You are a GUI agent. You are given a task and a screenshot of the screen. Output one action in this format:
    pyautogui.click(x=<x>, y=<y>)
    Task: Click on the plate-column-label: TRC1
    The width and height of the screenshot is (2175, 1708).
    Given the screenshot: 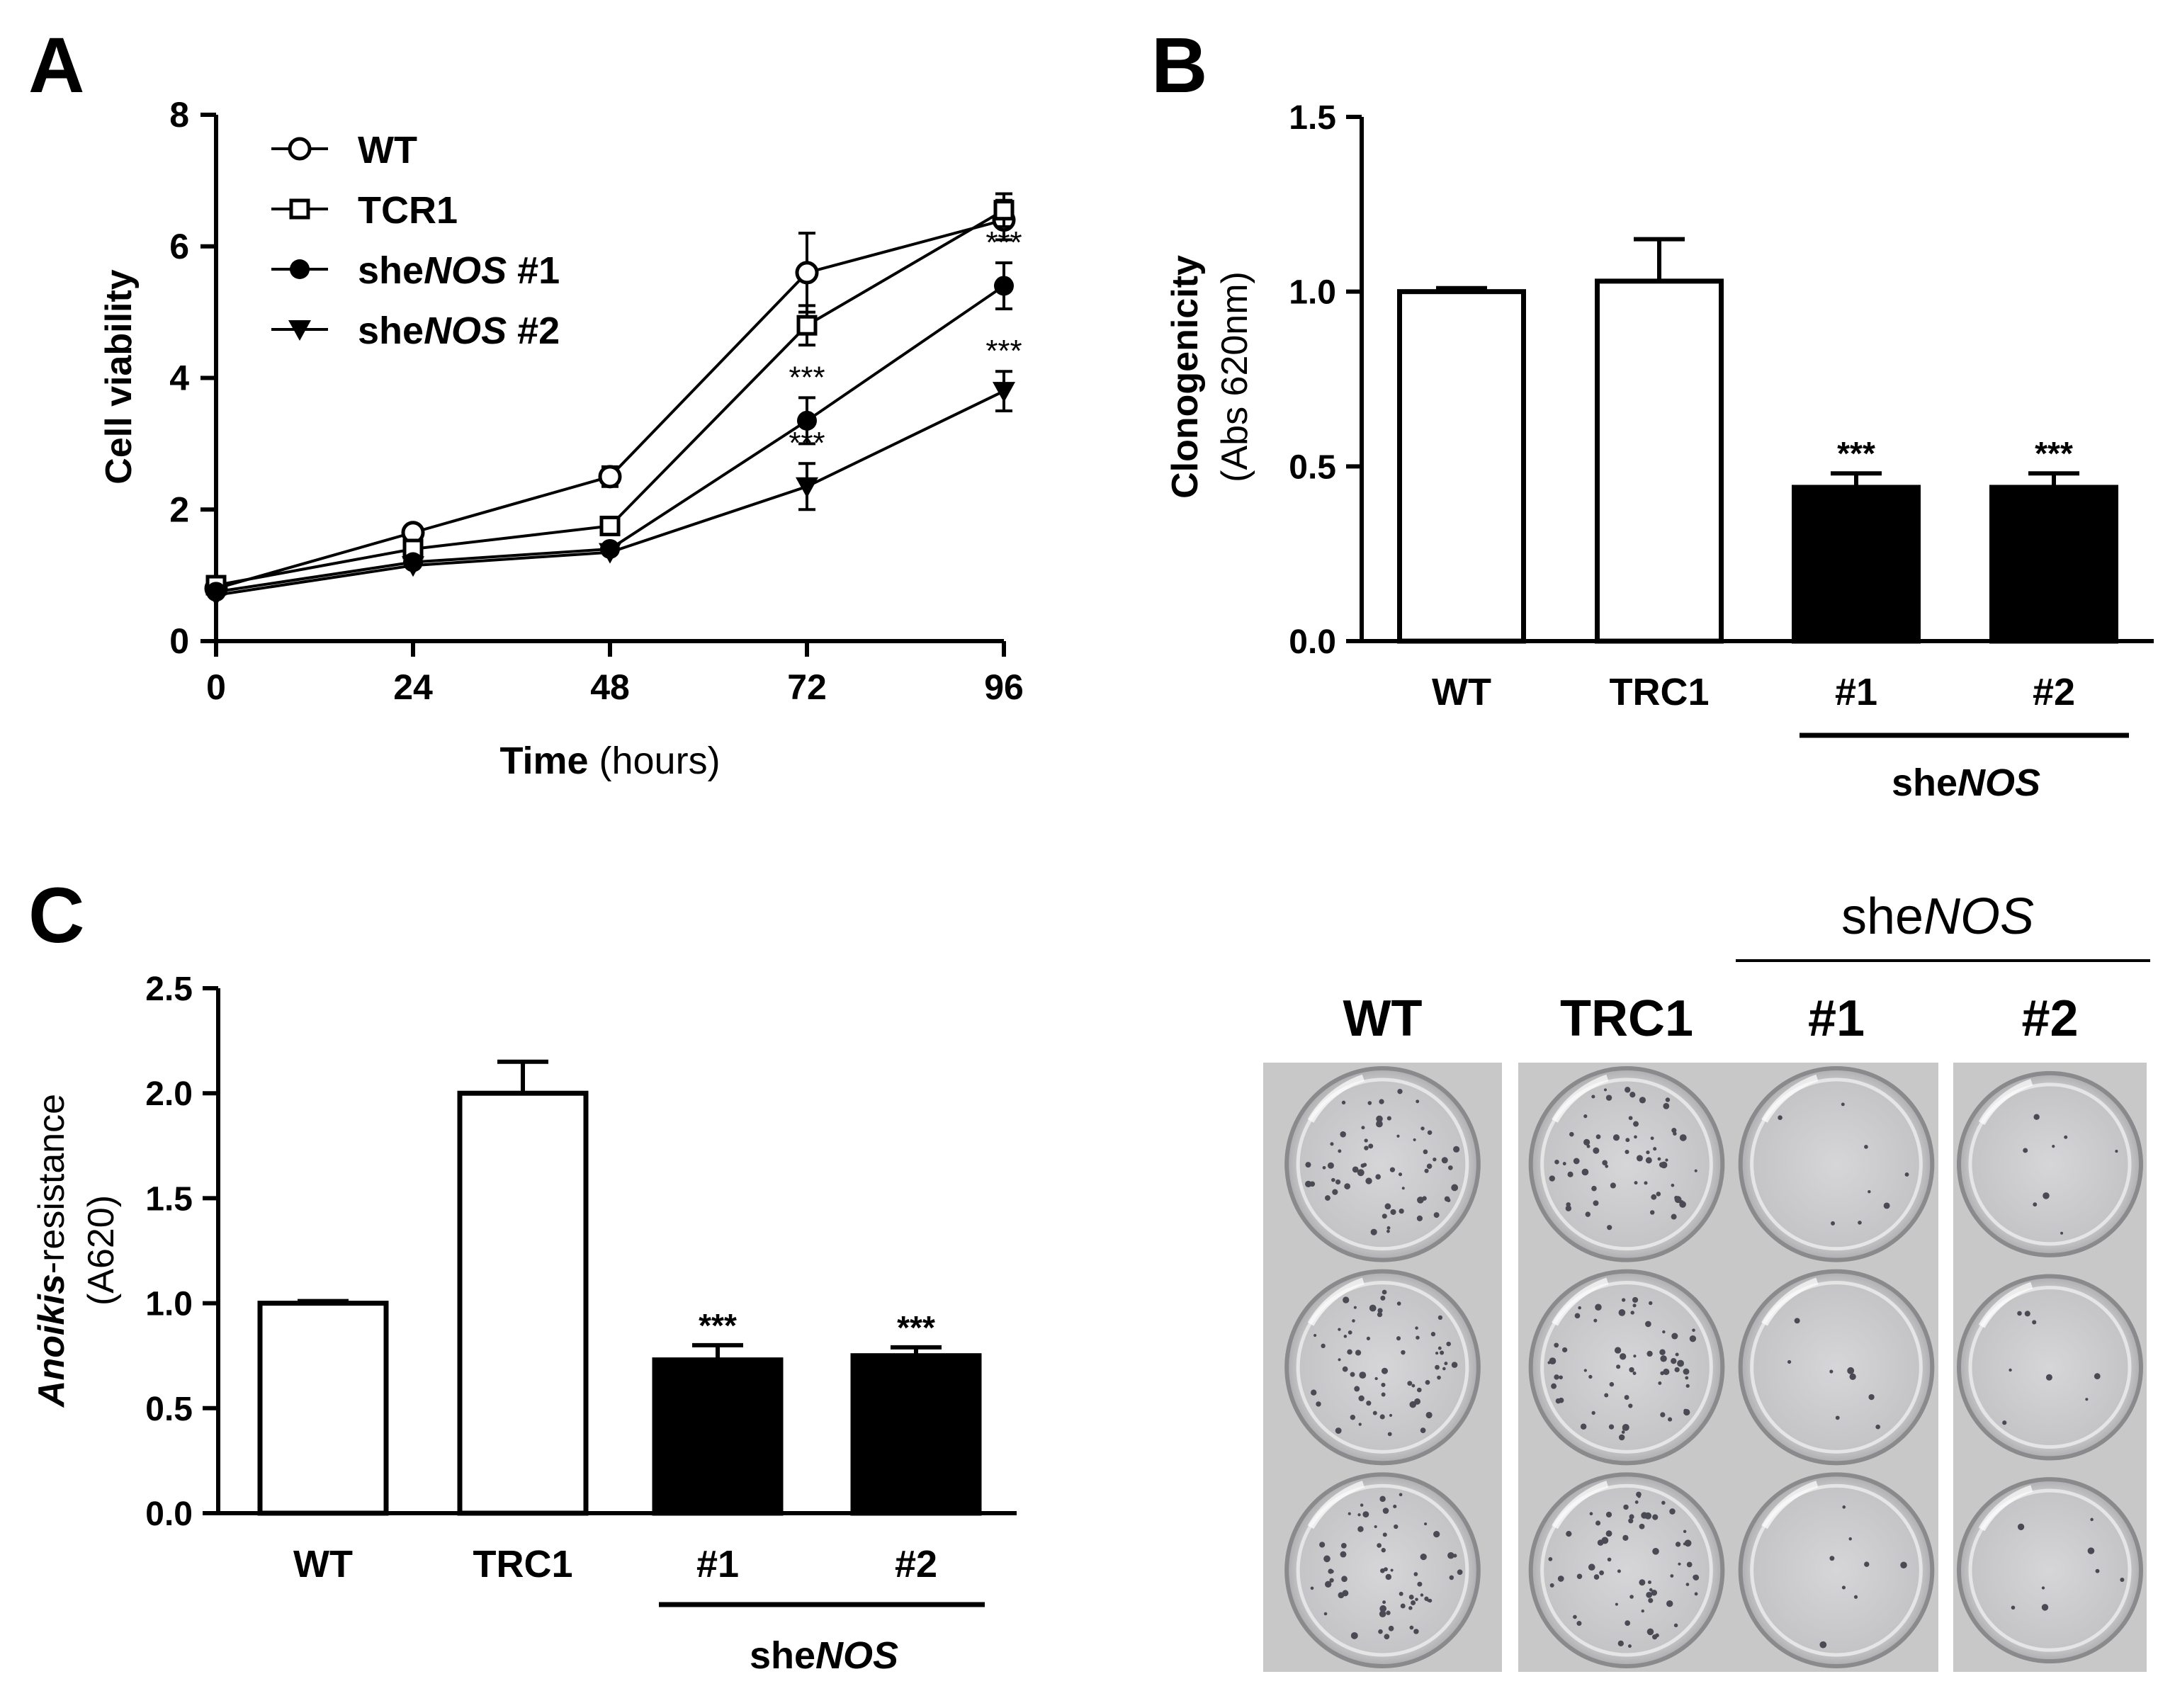 What is the action you would take?
    pyautogui.click(x=1626, y=1018)
    